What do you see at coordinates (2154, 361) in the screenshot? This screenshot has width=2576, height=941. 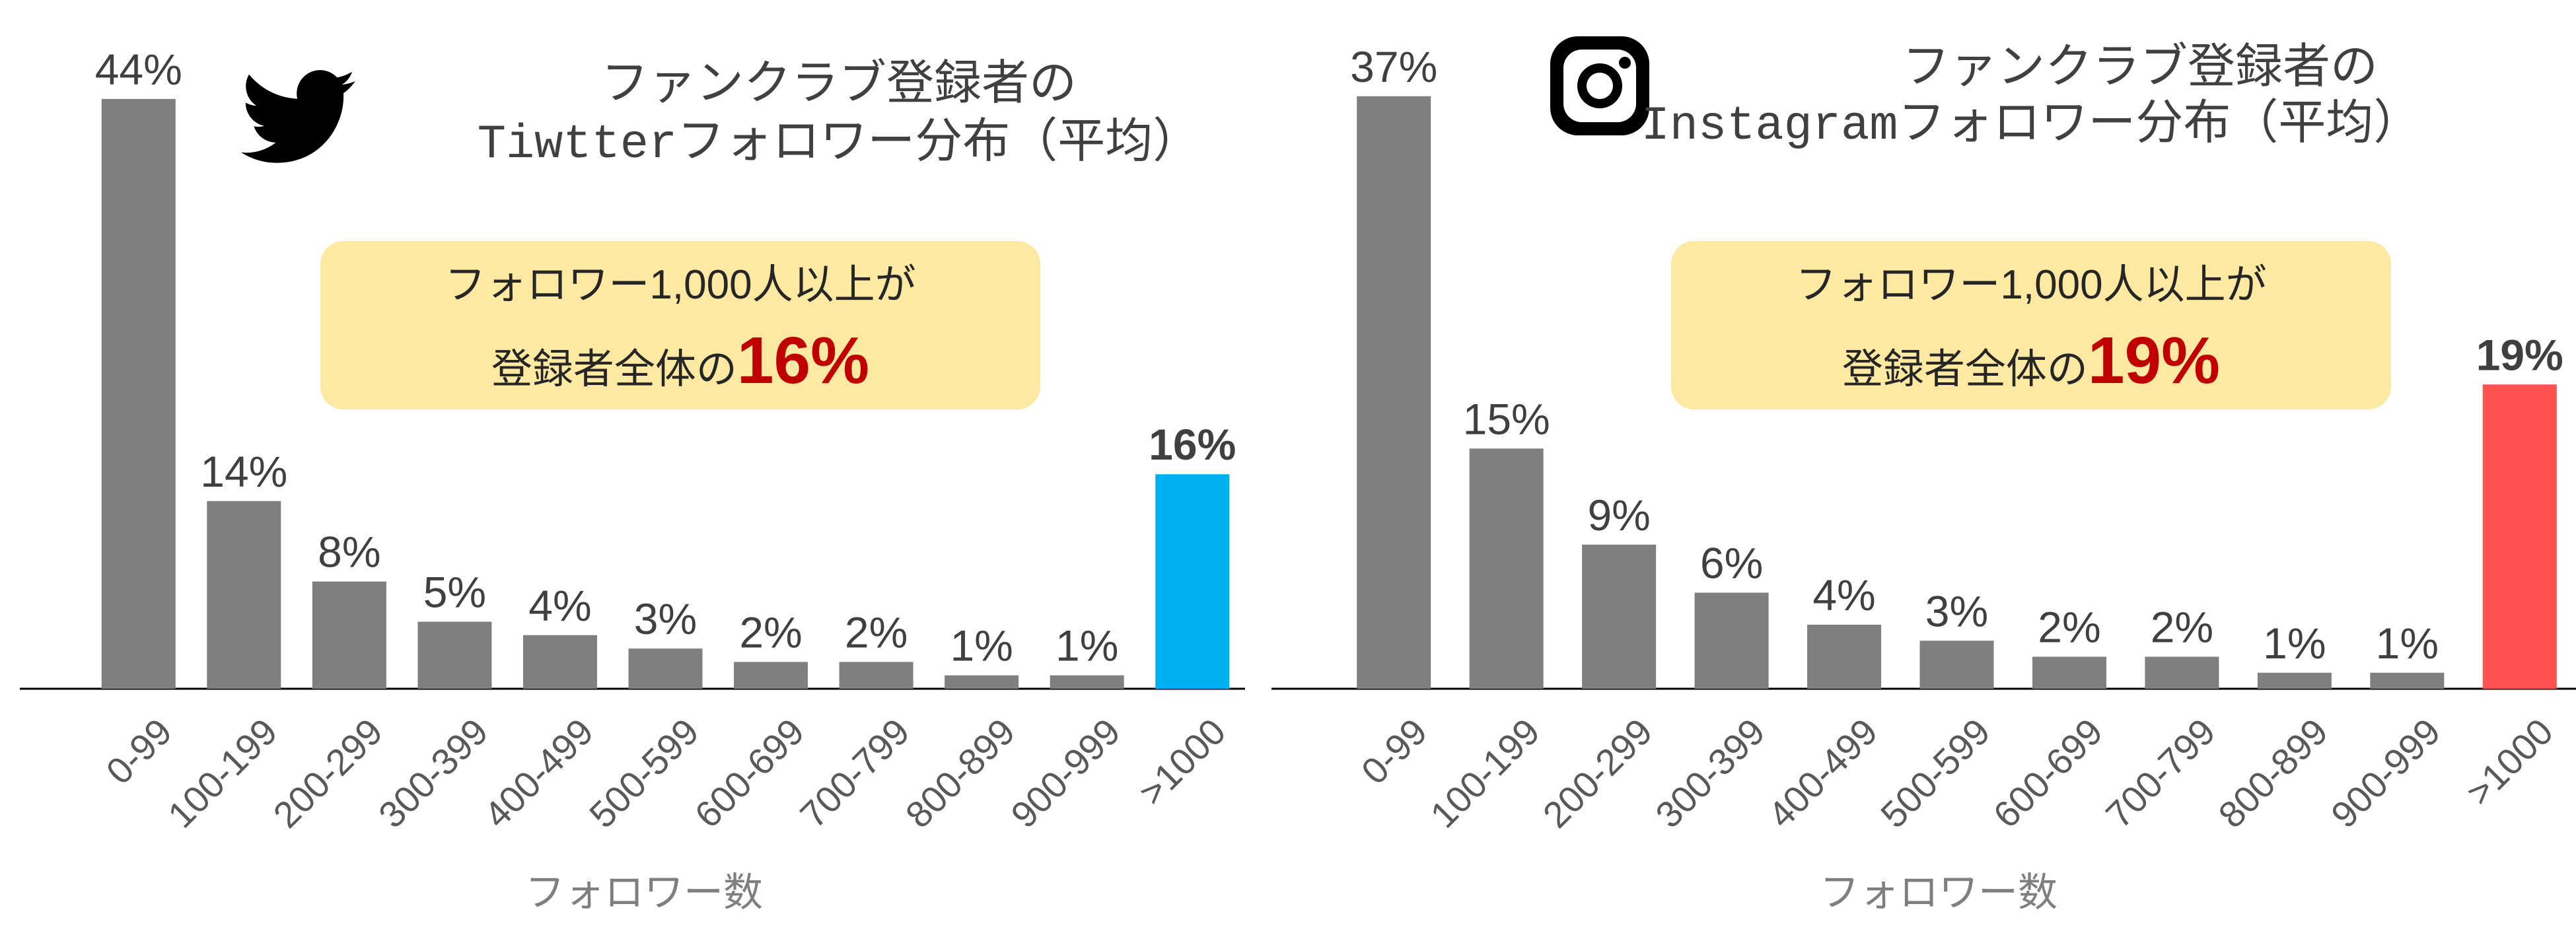 I see `callout-highlight-value: 19%` at bounding box center [2154, 361].